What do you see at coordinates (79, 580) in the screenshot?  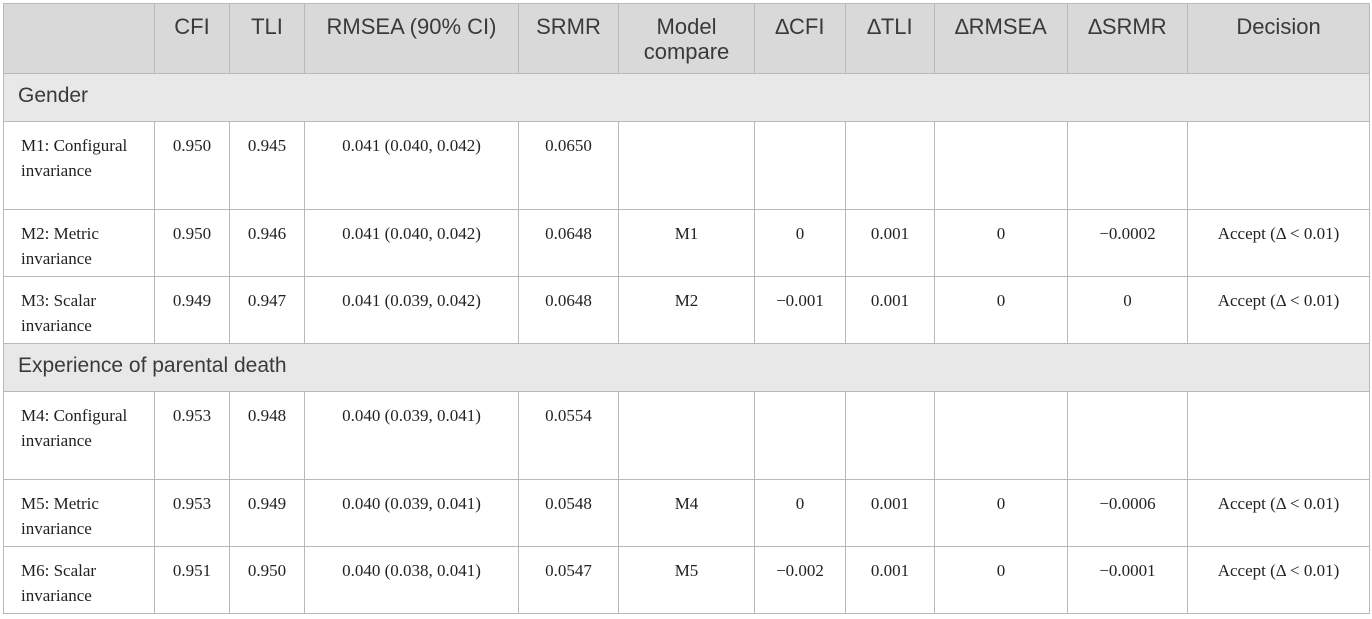 I see `model-cell: M6: Scalar invariance` at bounding box center [79, 580].